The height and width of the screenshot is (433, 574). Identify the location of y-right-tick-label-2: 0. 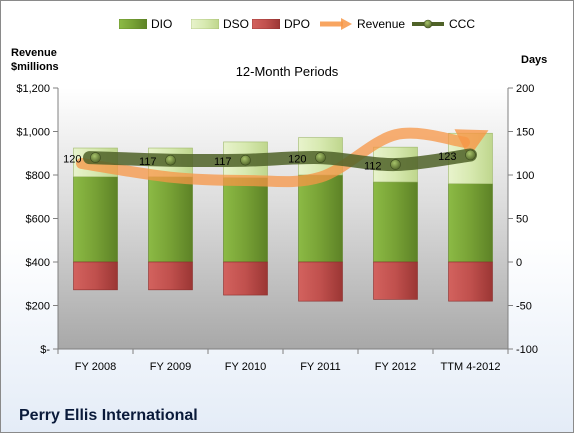
(519, 263).